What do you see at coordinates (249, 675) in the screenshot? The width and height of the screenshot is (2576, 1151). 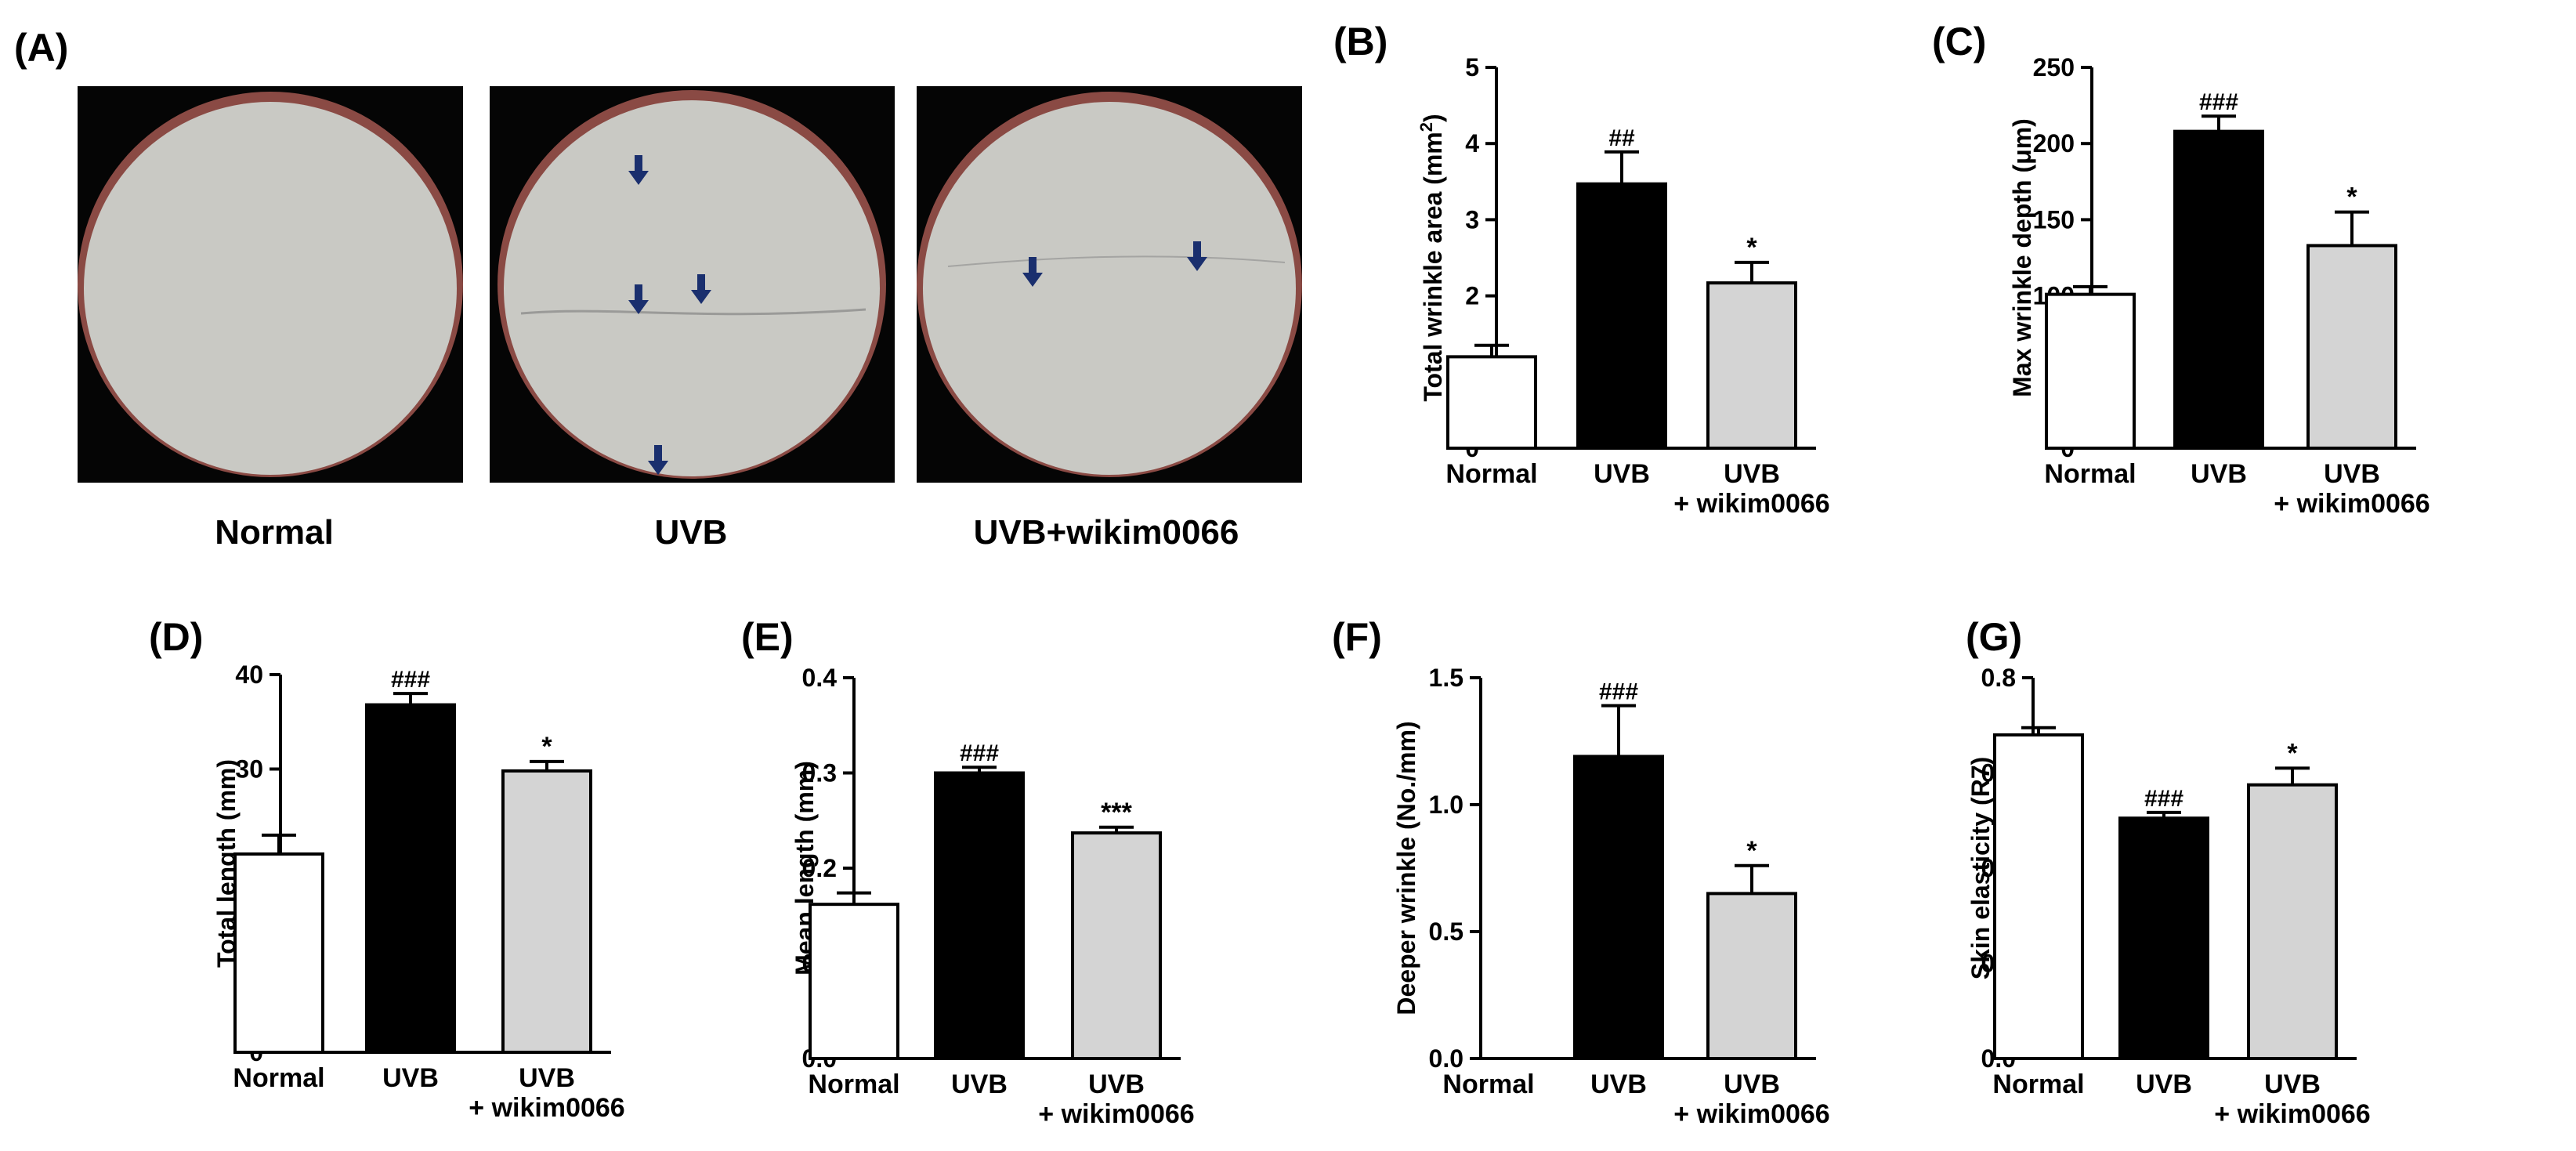 I see `y-tick-label: 40` at bounding box center [249, 675].